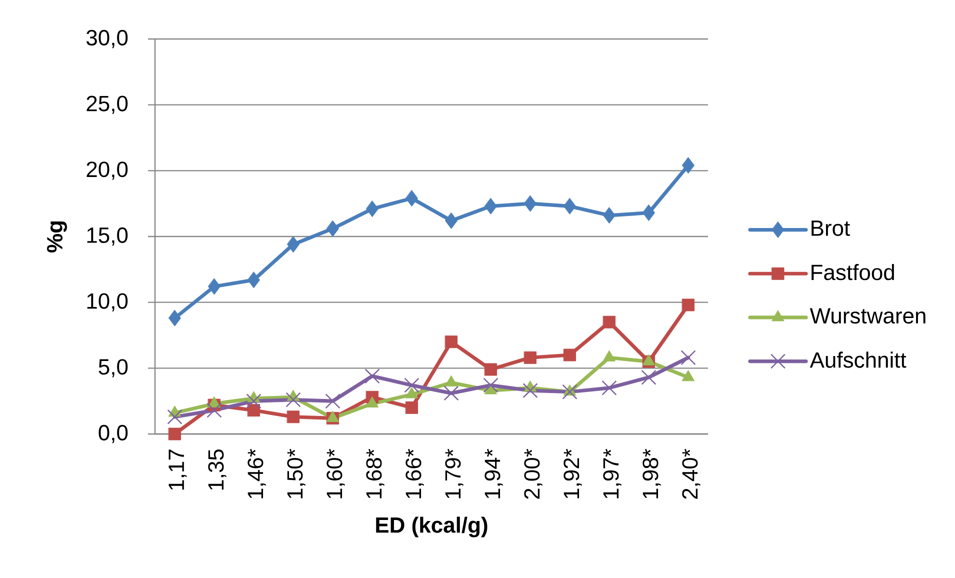 This screenshot has height=578, width=955. What do you see at coordinates (335, 473) in the screenshot?
I see `x-tick-label: 1,60*` at bounding box center [335, 473].